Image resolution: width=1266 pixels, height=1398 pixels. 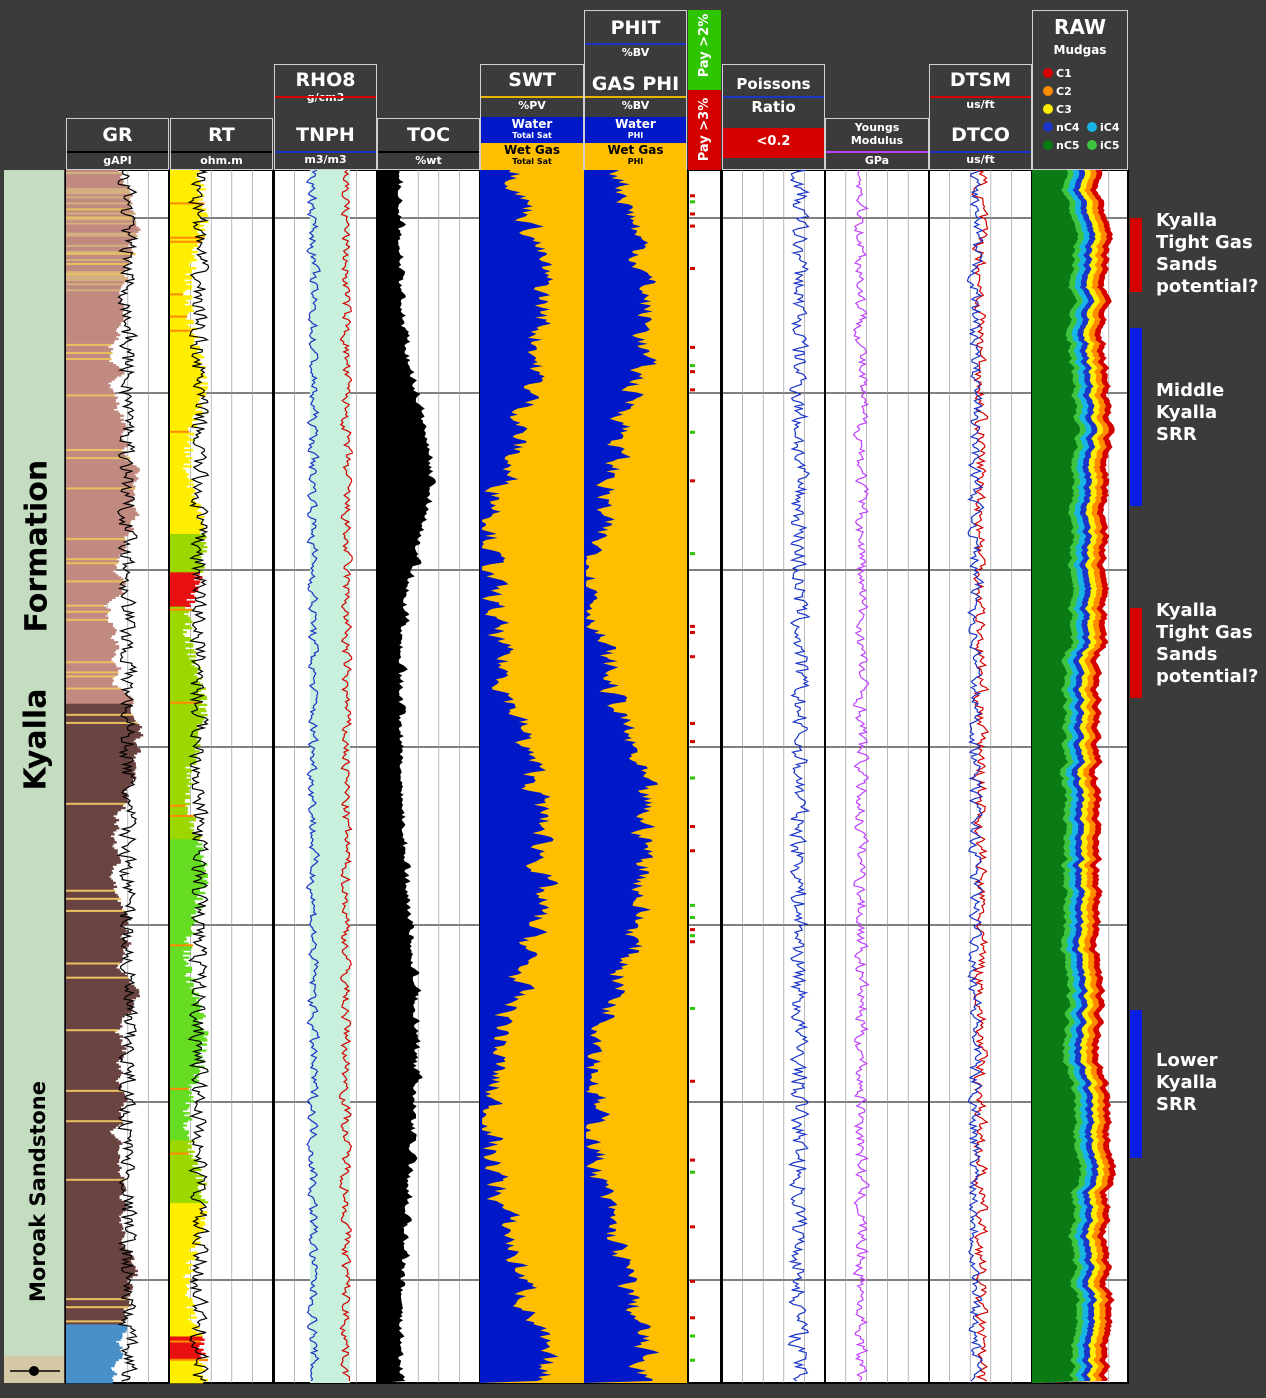 What do you see at coordinates (117, 135) in the screenshot?
I see `gr-title: GR` at bounding box center [117, 135].